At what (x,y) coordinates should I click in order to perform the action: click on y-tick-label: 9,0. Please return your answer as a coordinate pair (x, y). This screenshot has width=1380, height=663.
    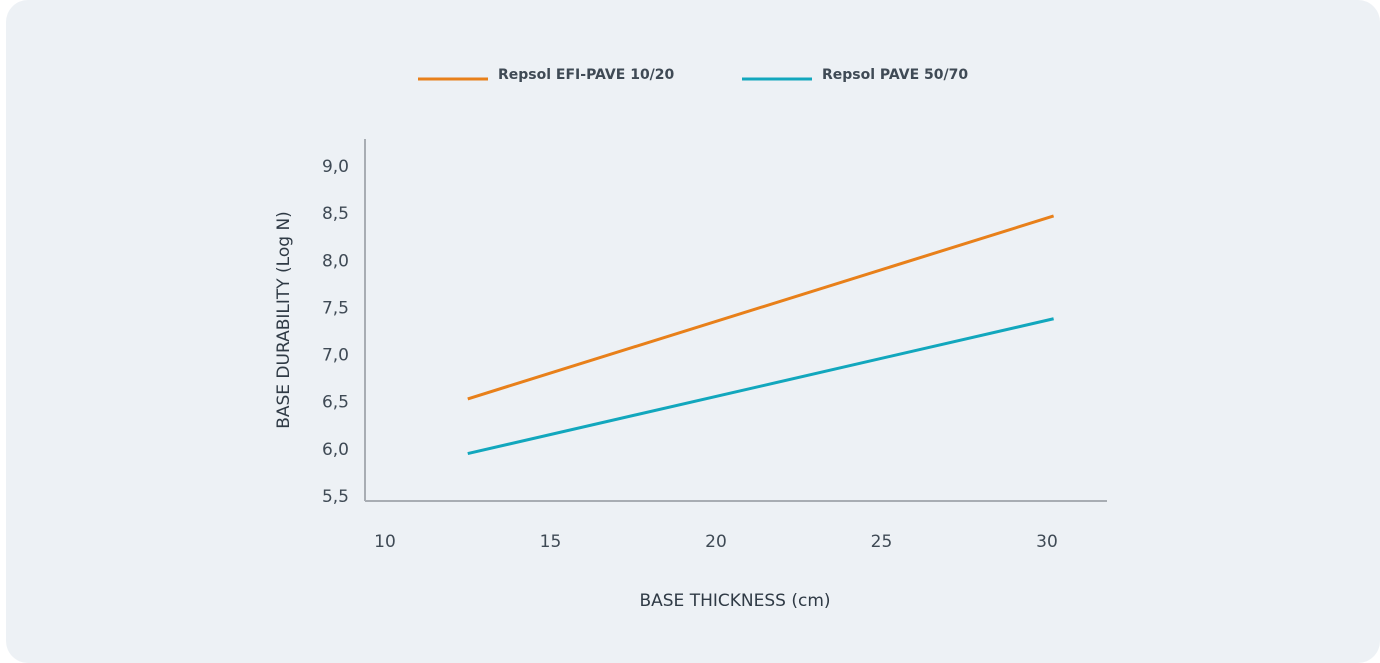
    Looking at the image, I should click on (335, 167).